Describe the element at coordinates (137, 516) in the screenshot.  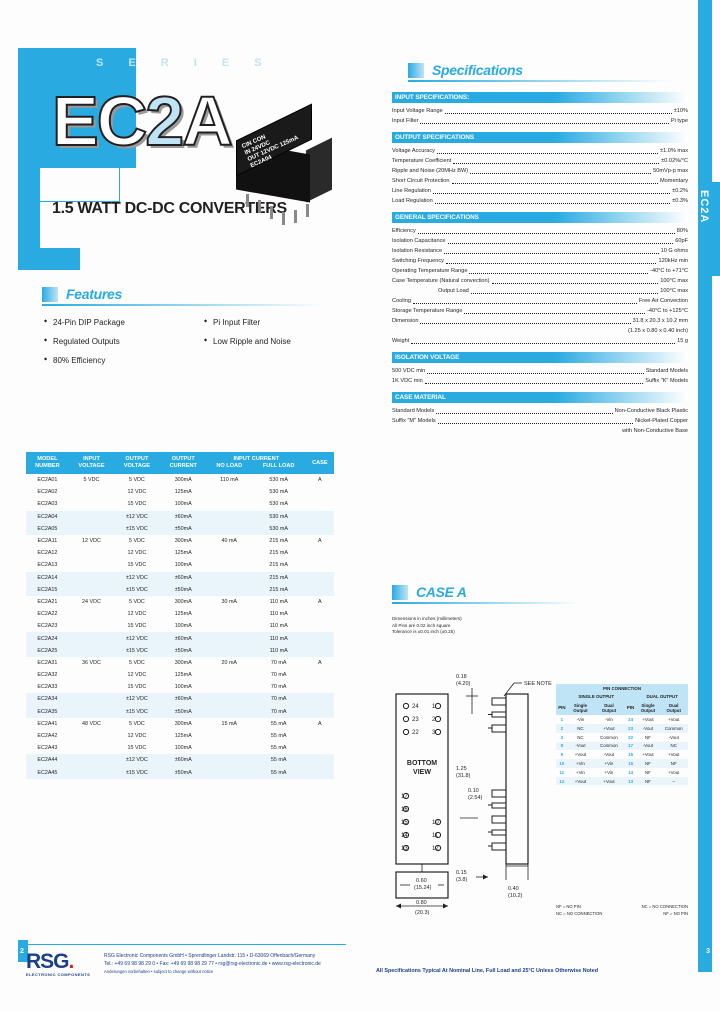
I see `cell-output-voltage: ±12 VDC` at that location.